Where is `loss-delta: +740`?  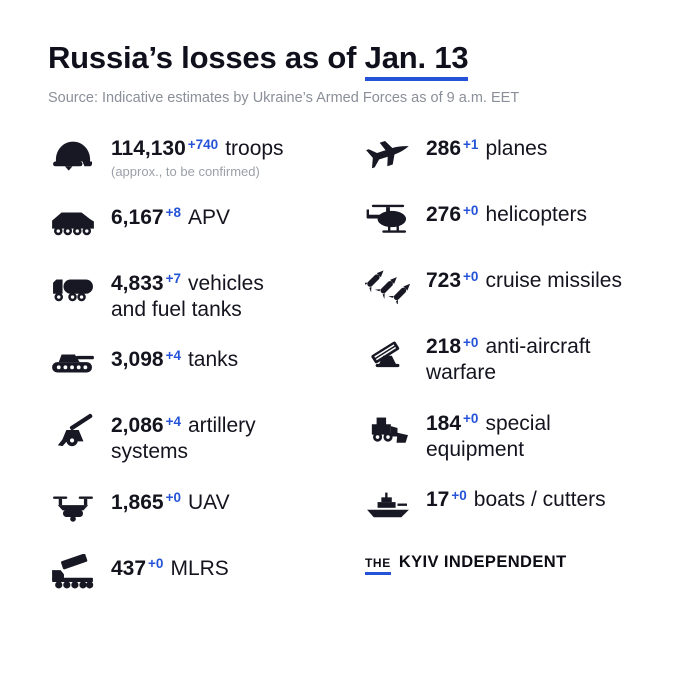
loss-delta: +740 is located at coordinates (203, 144).